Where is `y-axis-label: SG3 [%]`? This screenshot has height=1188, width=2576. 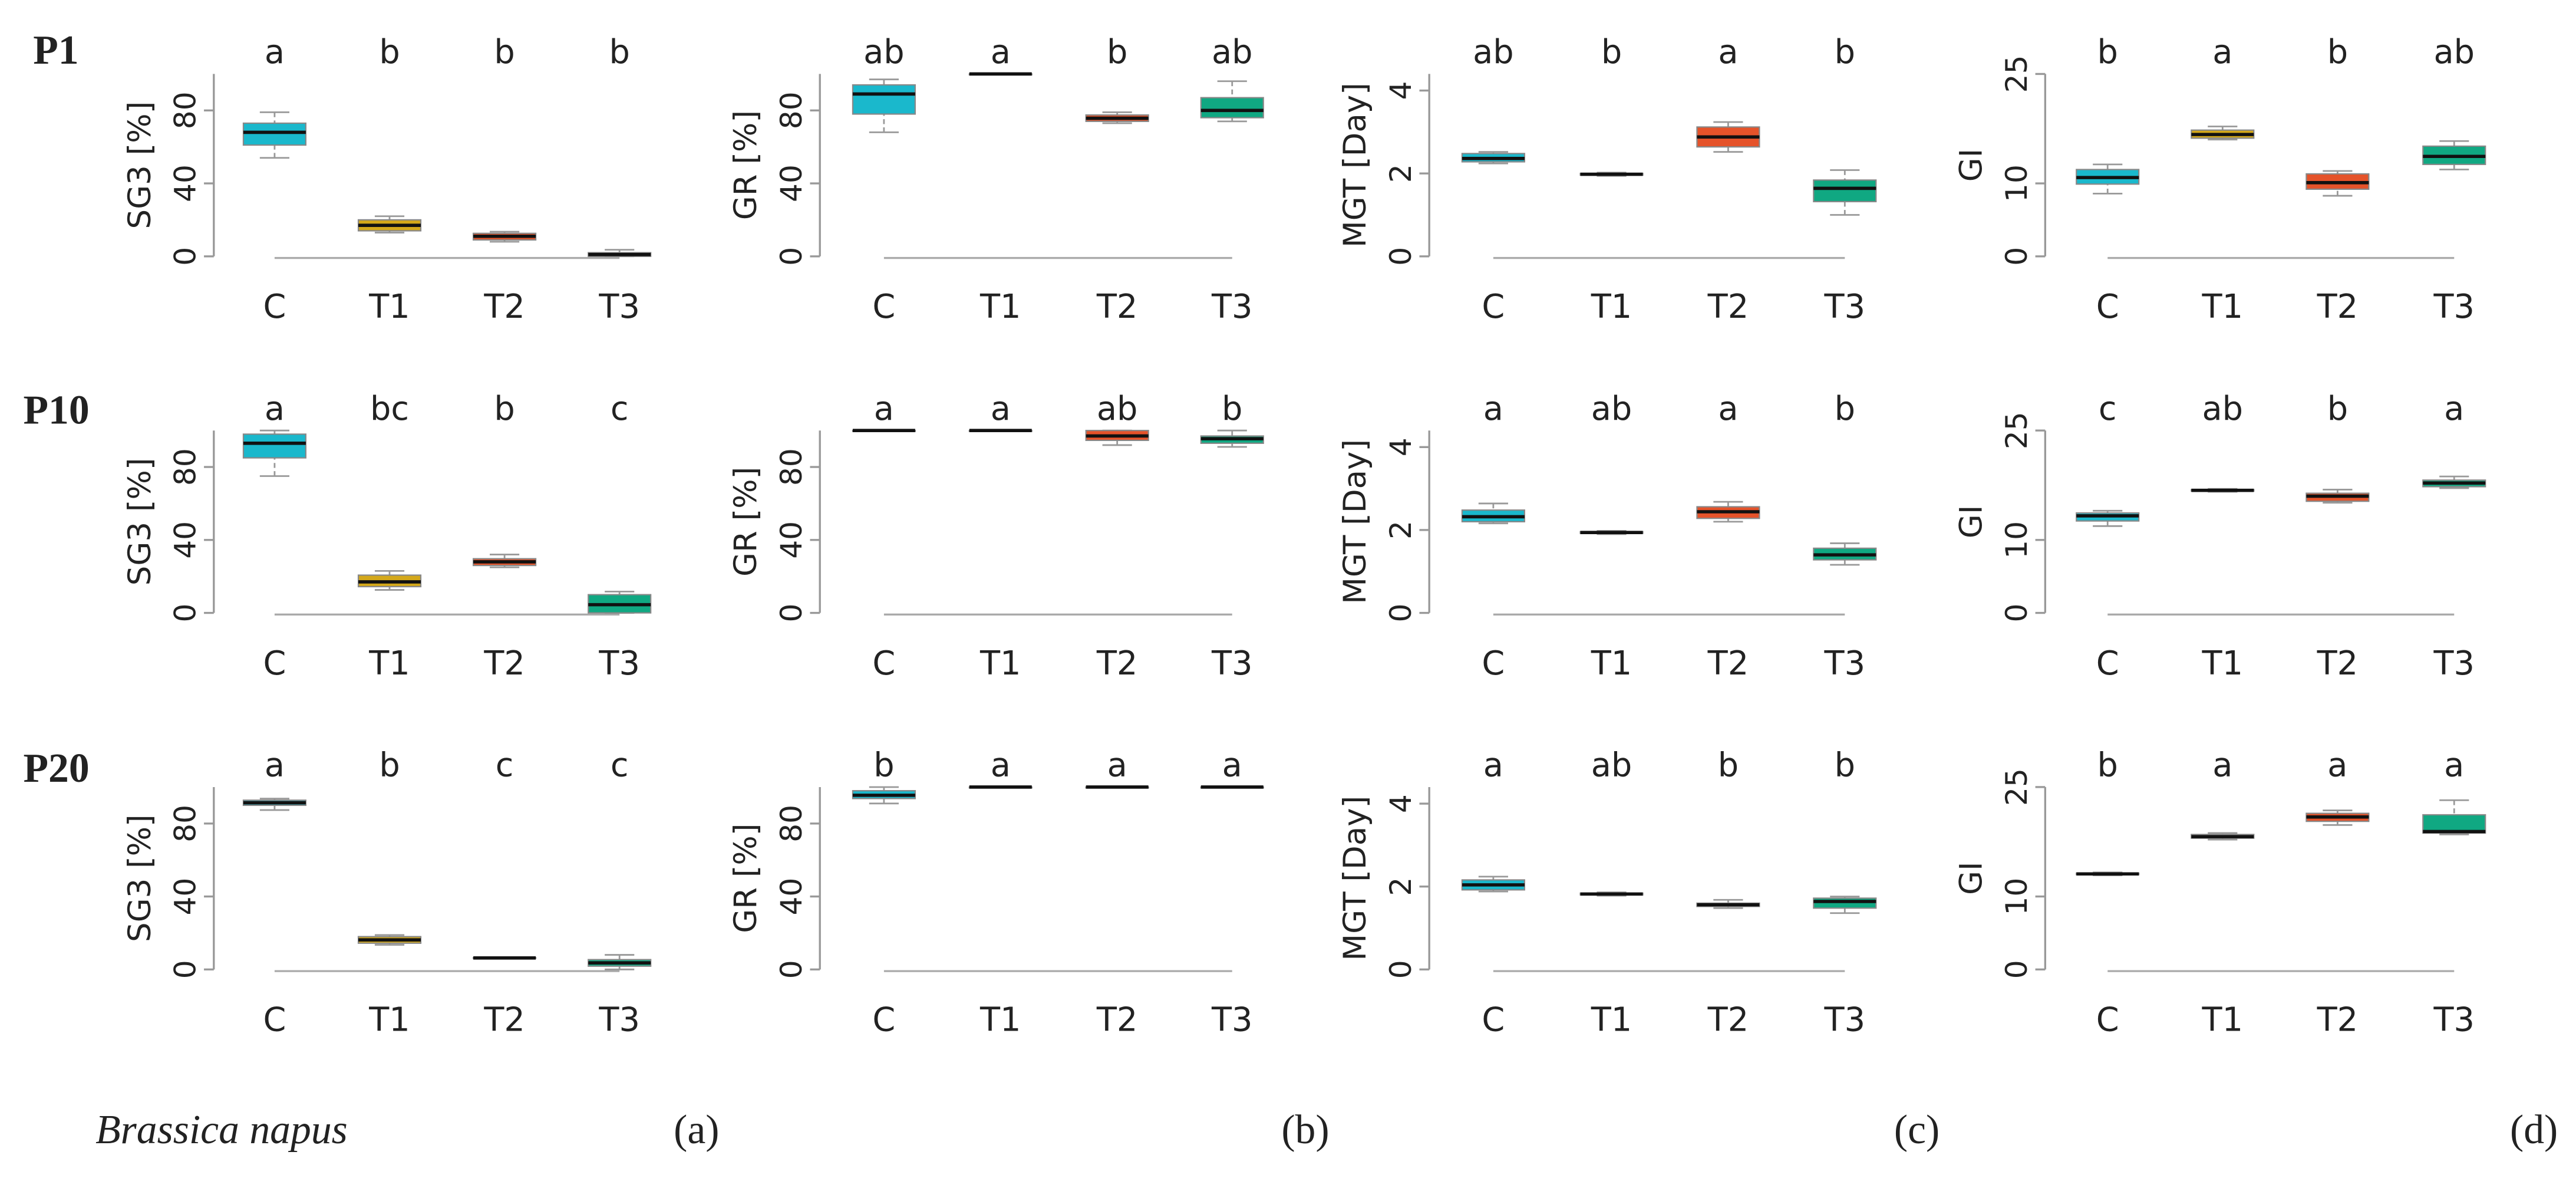
y-axis-label: SG3 [%] is located at coordinates (140, 521).